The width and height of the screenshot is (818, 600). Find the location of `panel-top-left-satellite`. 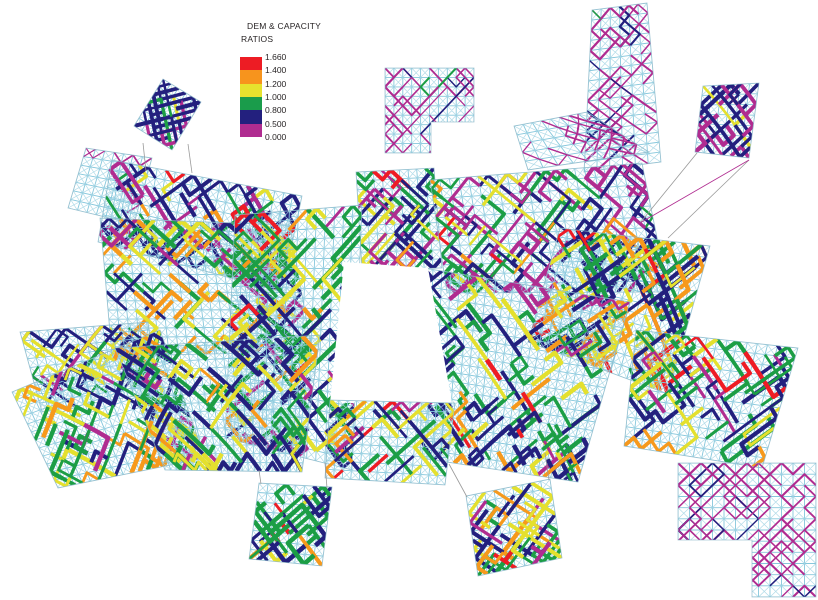

panel-top-left-satellite is located at coordinates (167, 114).